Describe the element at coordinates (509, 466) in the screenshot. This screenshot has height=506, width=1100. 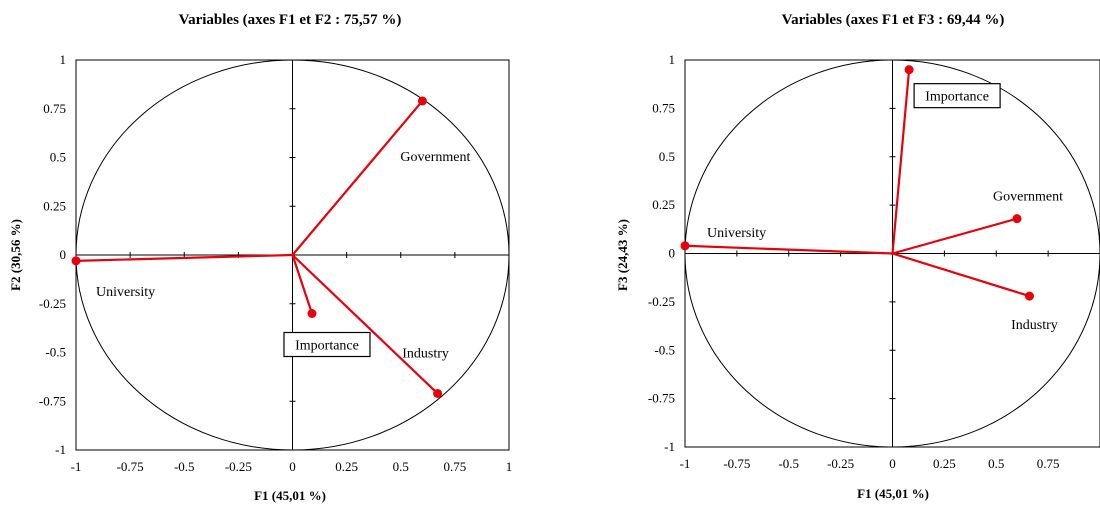
I see `x-tick-label: 1` at that location.